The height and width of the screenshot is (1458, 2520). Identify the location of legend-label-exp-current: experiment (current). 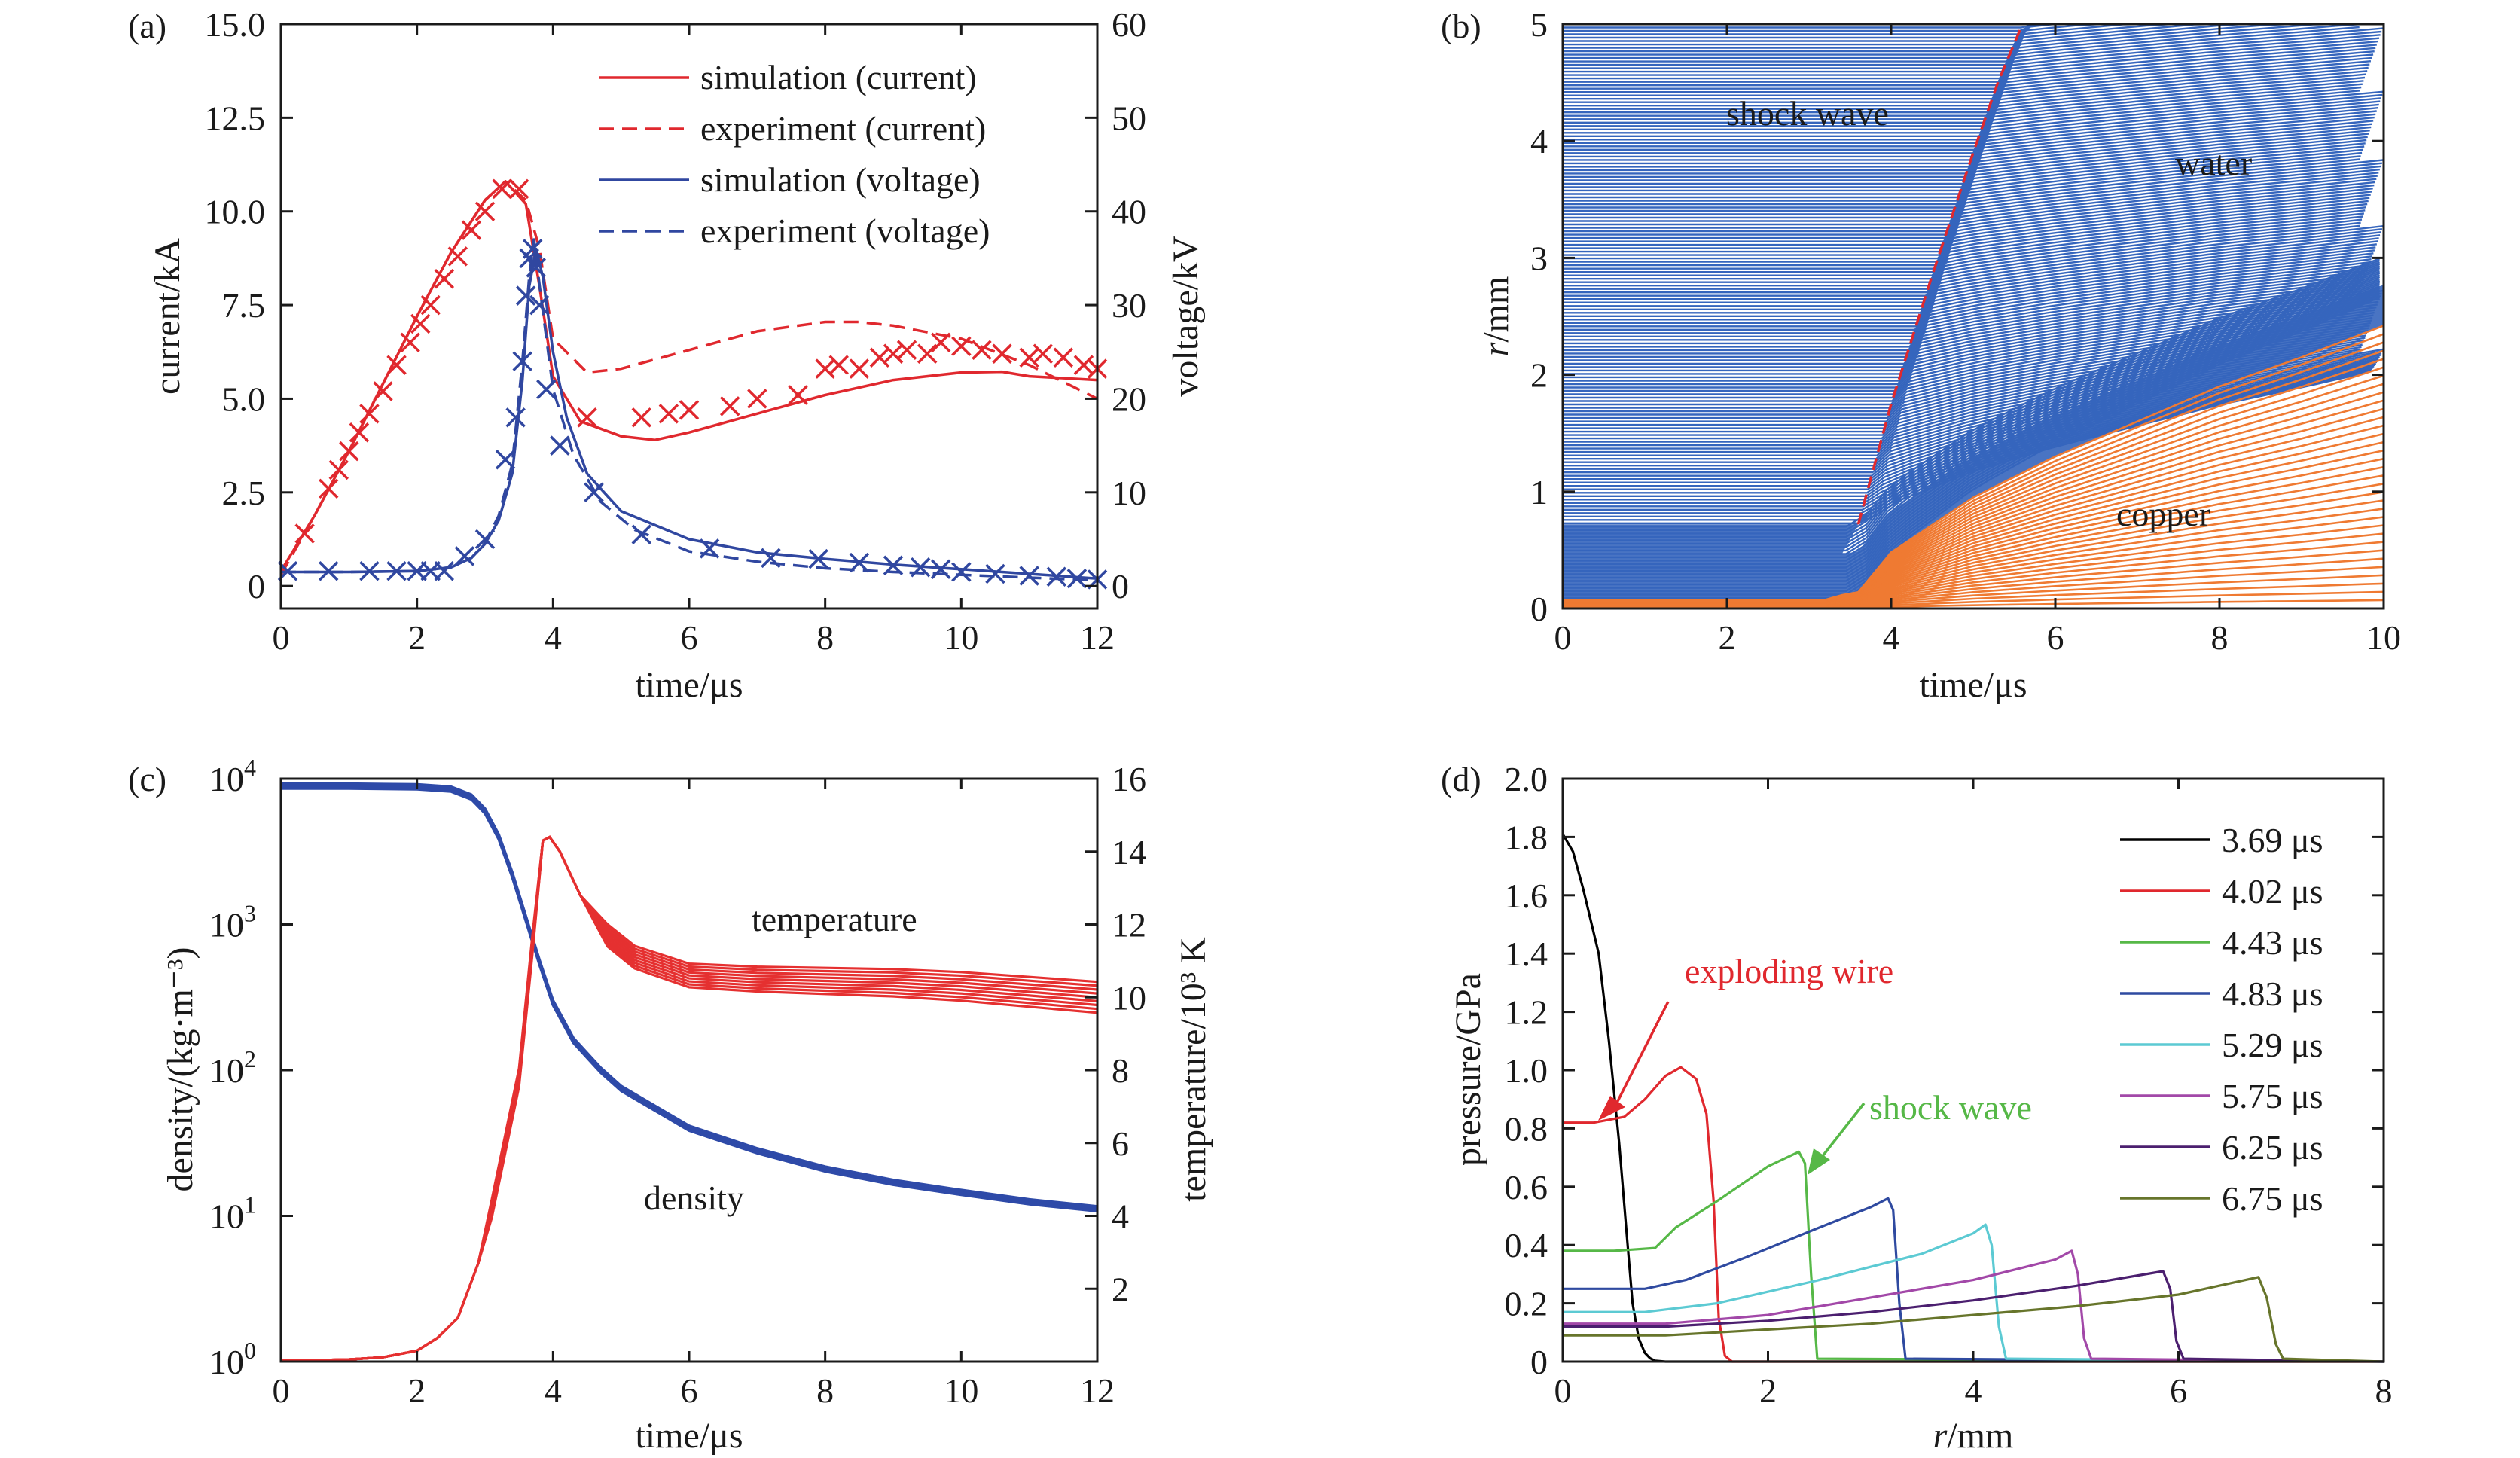
(843, 128).